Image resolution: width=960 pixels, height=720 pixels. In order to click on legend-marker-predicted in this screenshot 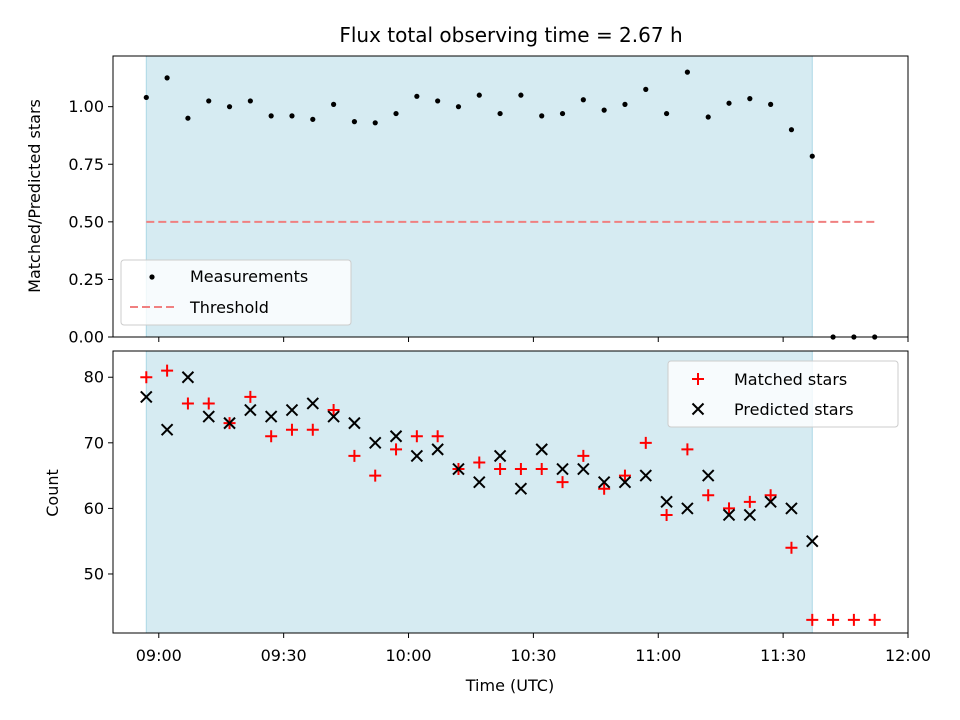, I will do `click(698, 409)`.